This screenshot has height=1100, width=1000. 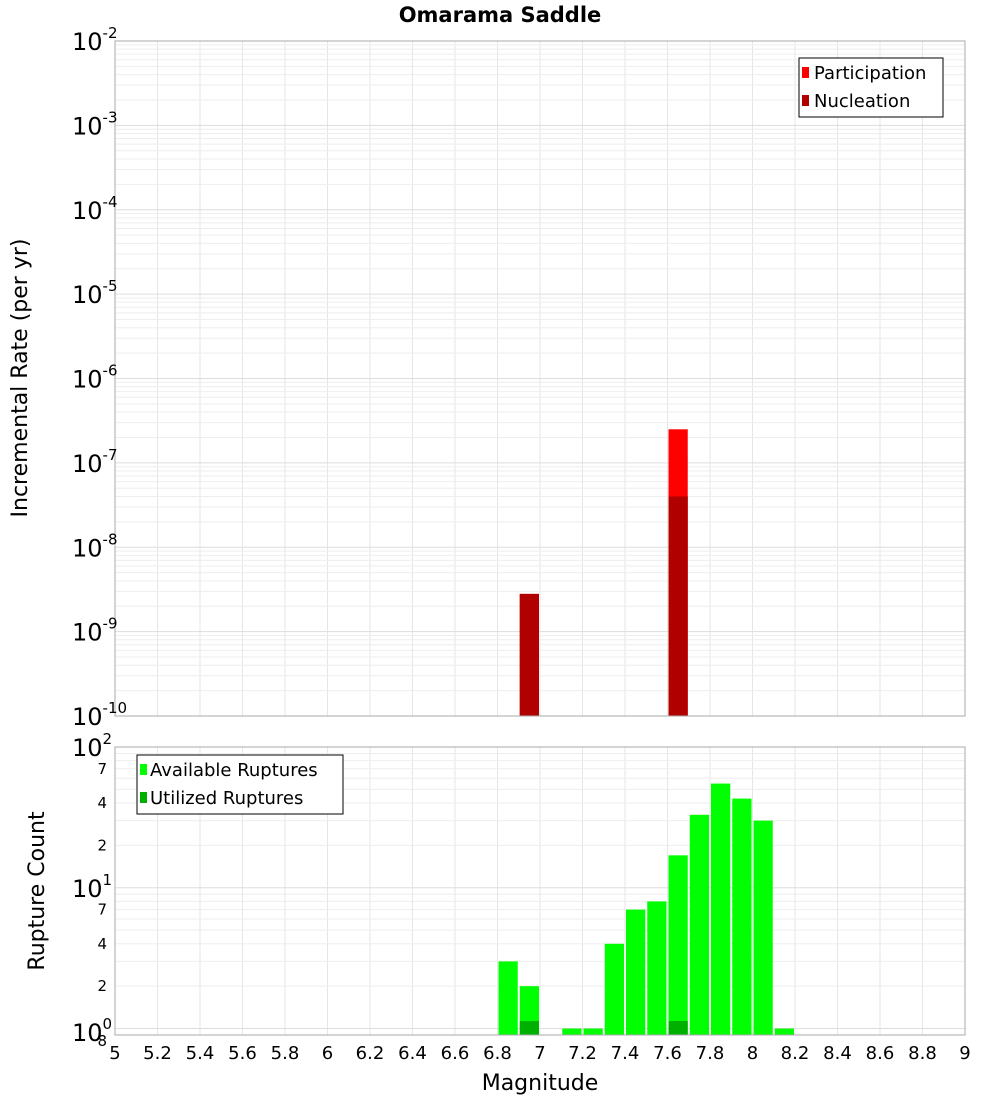 What do you see at coordinates (242, 1053) in the screenshot?
I see `magnitude-tick-label: 5.6` at bounding box center [242, 1053].